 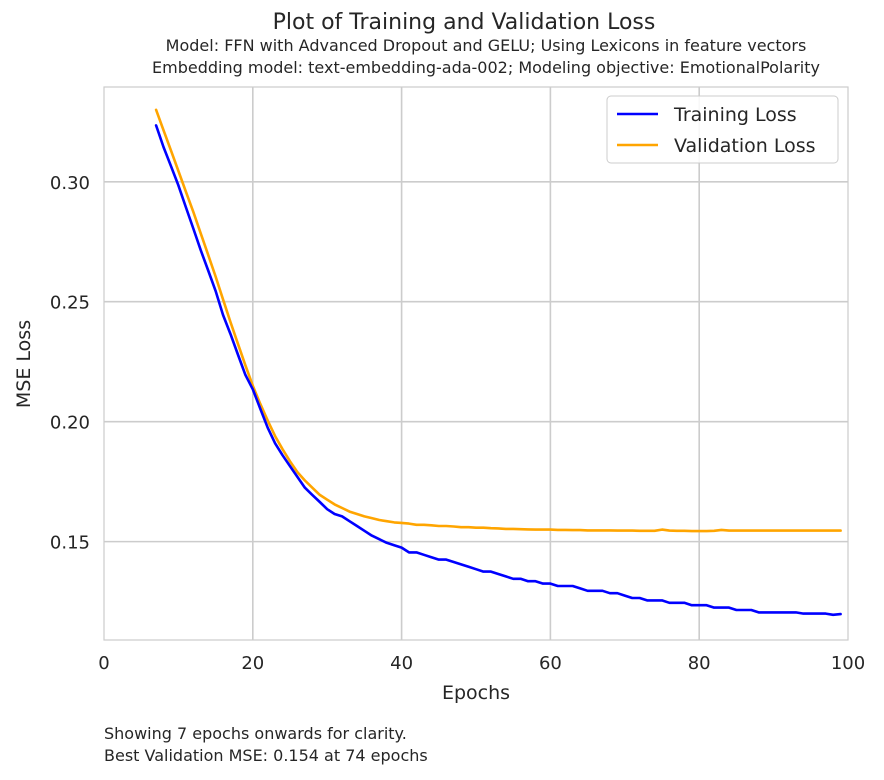 I want to click on y-axis-label: MSE Loss, so click(x=24, y=364).